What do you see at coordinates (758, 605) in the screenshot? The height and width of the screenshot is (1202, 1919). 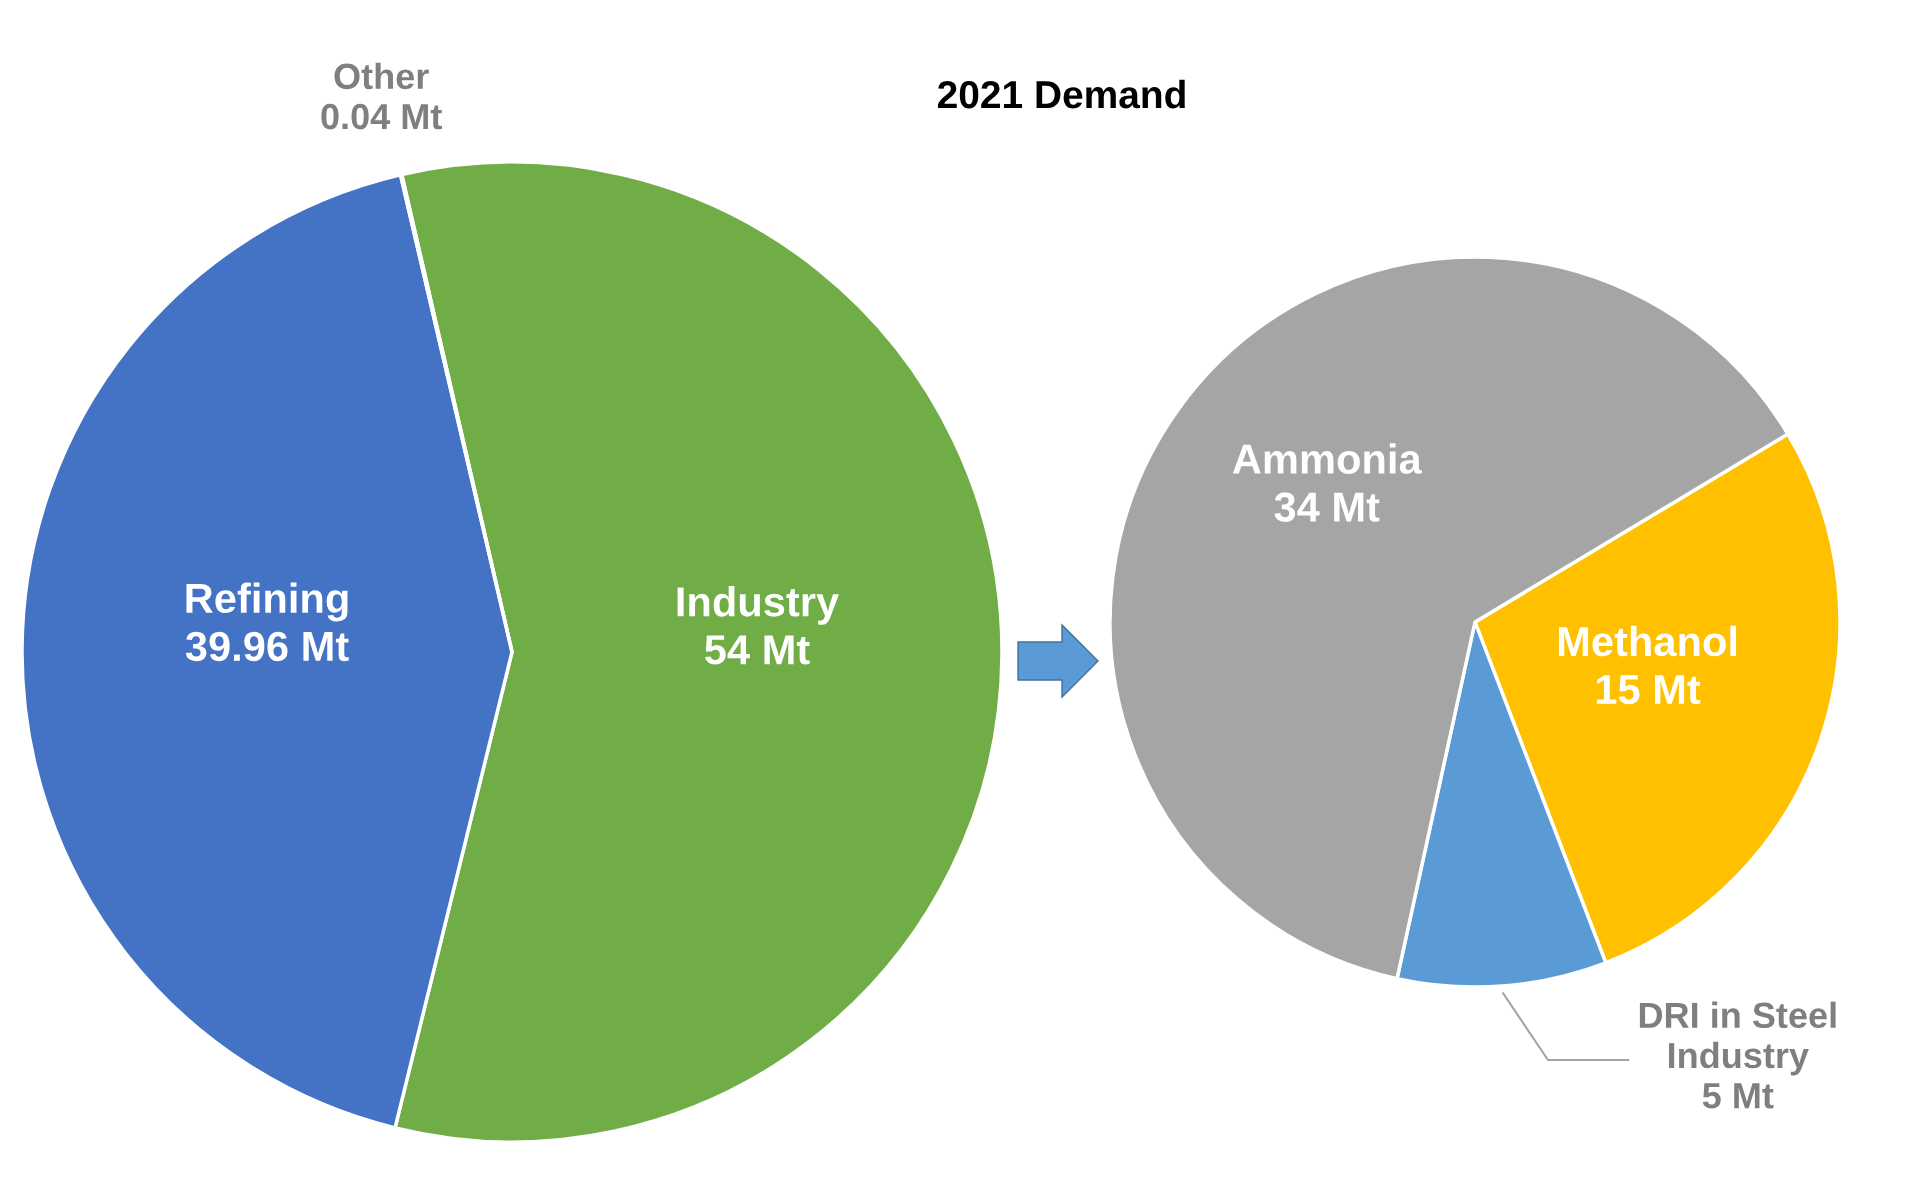 I see `slice-label: Industry` at bounding box center [758, 605].